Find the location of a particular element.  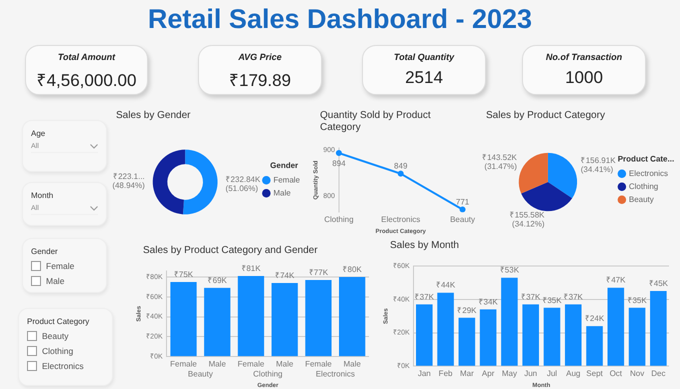

text: AVG Price is located at coordinates (260, 57).